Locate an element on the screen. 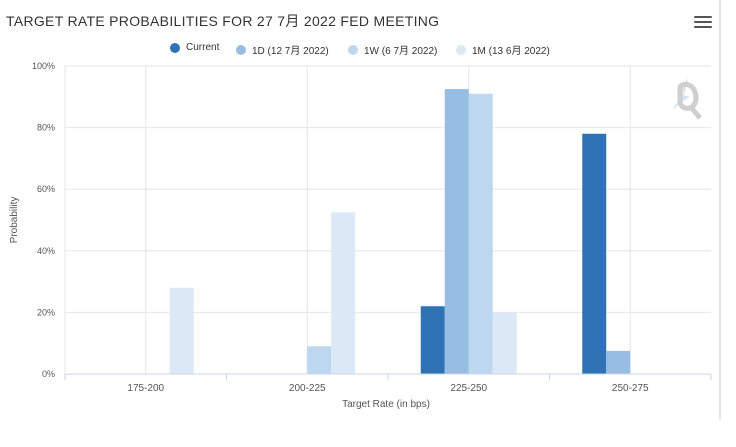 This screenshot has height=447, width=736. legend-item-1d: 1D (12 7月 2022) is located at coordinates (282, 49).